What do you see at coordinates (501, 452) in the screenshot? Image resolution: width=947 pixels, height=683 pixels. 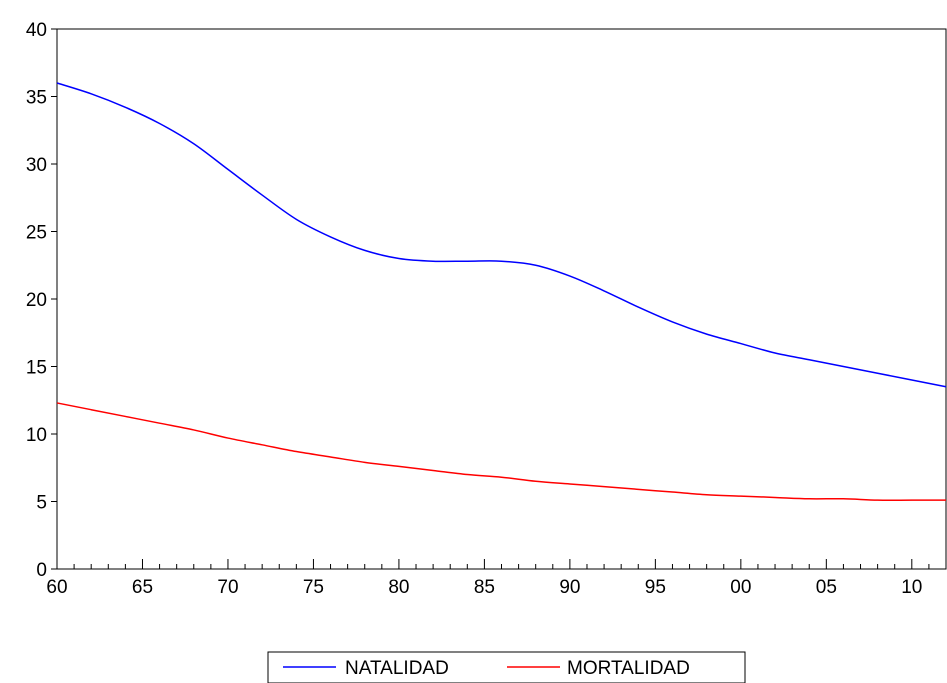 I see `series-line-mortalidad` at bounding box center [501, 452].